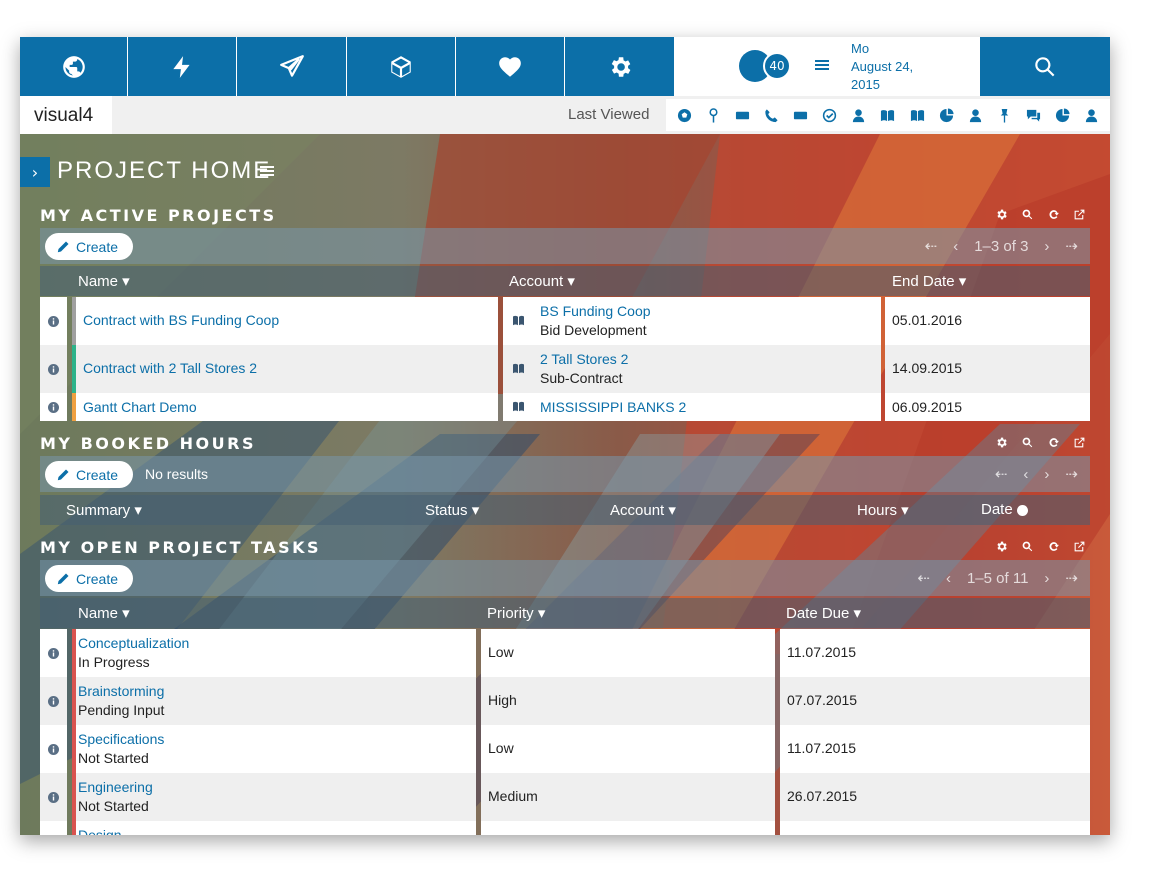 This screenshot has height=873, width=1150. What do you see at coordinates (565, 701) in the screenshot?
I see `table-row: Brainstorming Pending Input High 07.07.2015` at bounding box center [565, 701].